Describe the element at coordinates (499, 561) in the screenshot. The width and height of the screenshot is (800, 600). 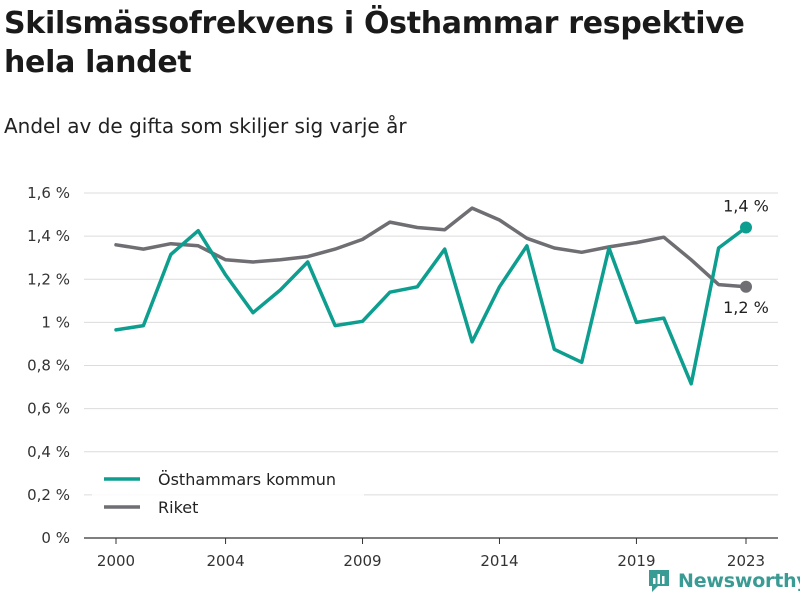
I see `x-tick-label: 2014` at that location.